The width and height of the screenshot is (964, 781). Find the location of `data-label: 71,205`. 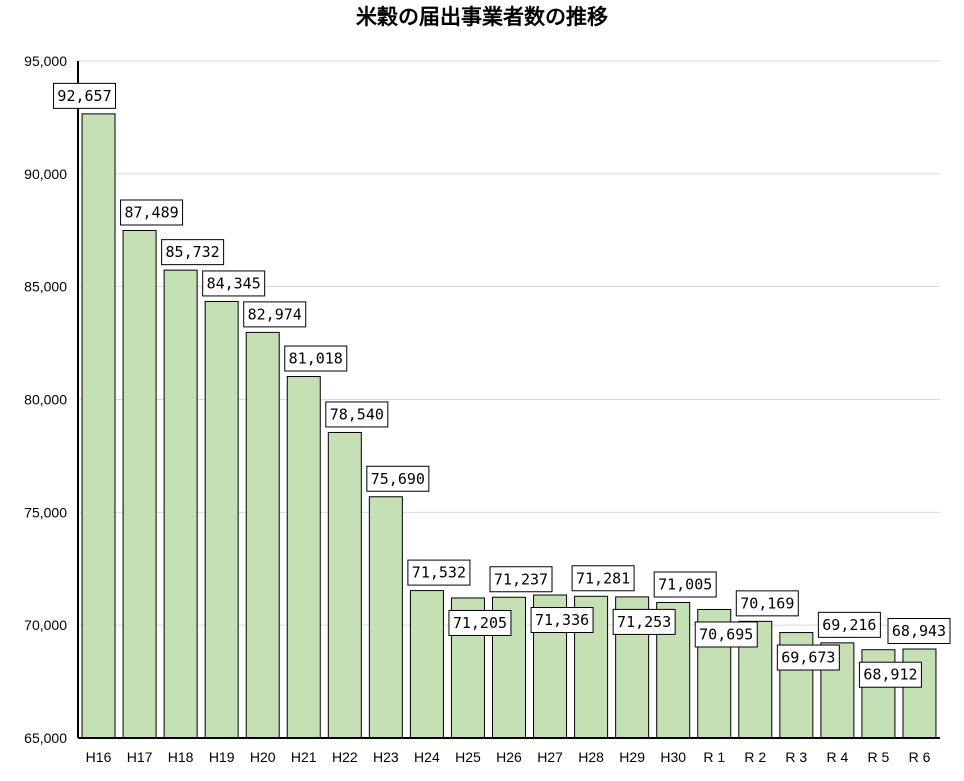

data-label: 71,205 is located at coordinates (480, 623).